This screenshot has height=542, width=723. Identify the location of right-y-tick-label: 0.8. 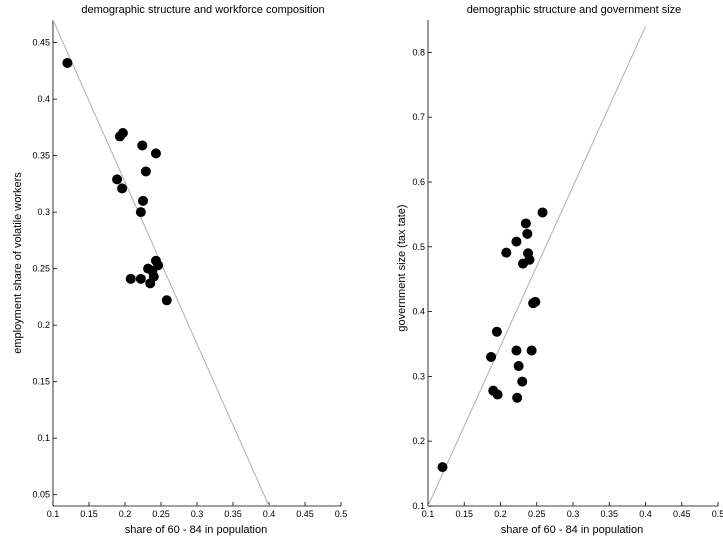
(418, 52).